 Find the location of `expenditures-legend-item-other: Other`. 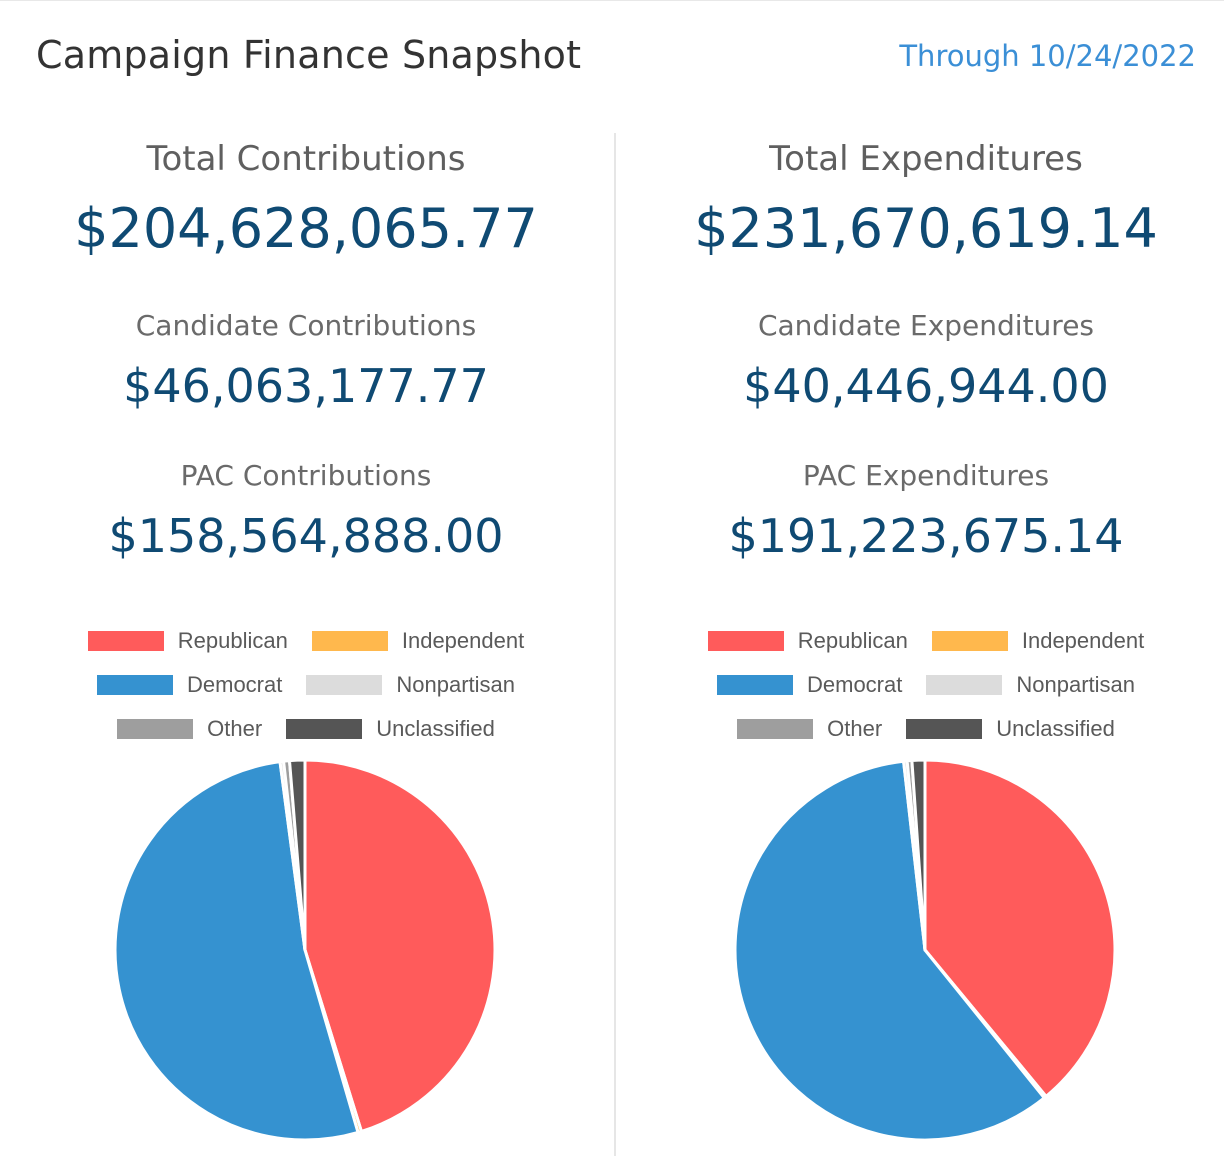

expenditures-legend-item-other: Other is located at coordinates (809, 729).